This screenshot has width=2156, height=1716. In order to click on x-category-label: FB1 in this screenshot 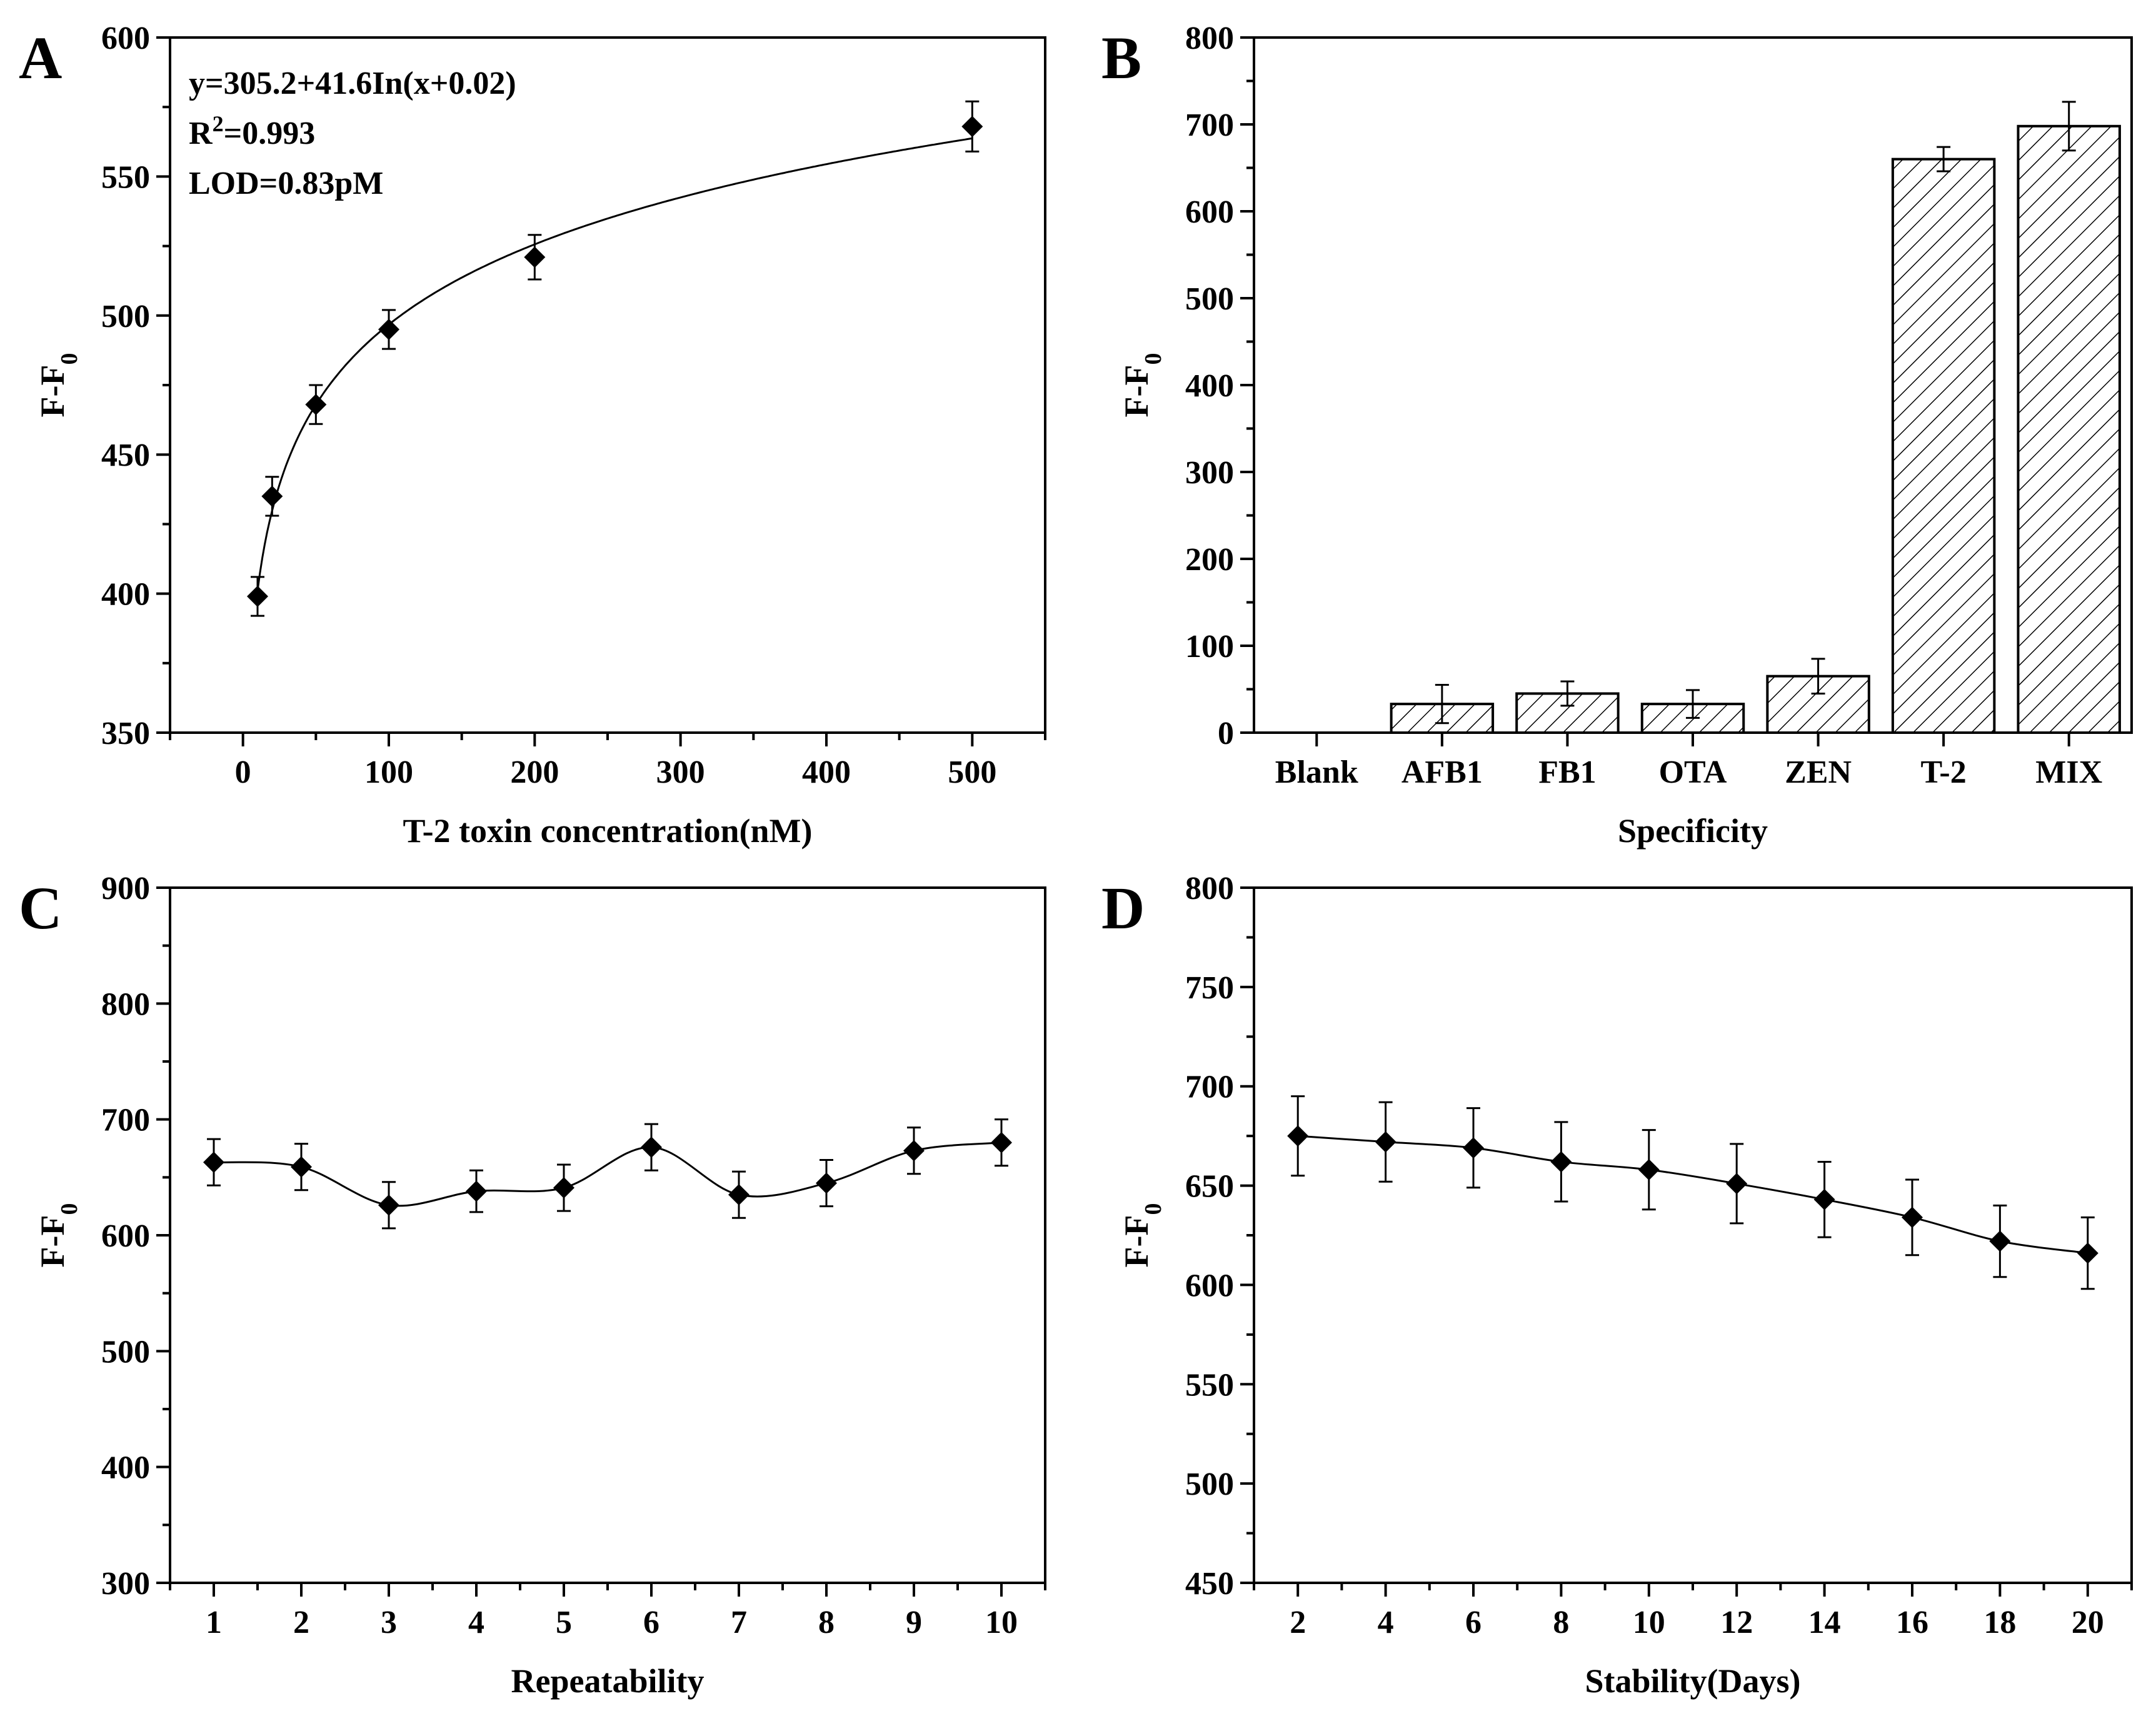, I will do `click(1567, 772)`.